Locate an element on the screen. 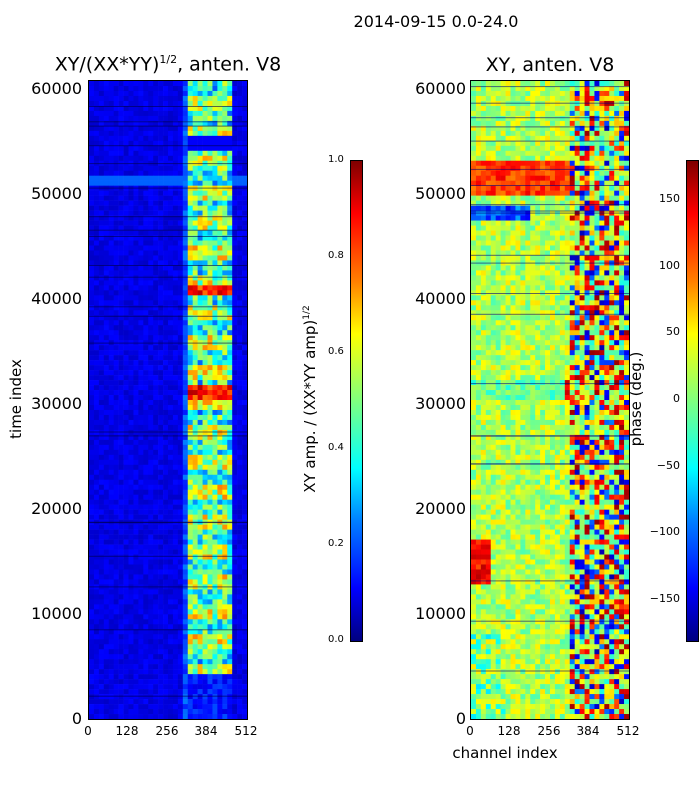 This screenshot has height=800, width=700. amp-streak is located at coordinates (168, 343).